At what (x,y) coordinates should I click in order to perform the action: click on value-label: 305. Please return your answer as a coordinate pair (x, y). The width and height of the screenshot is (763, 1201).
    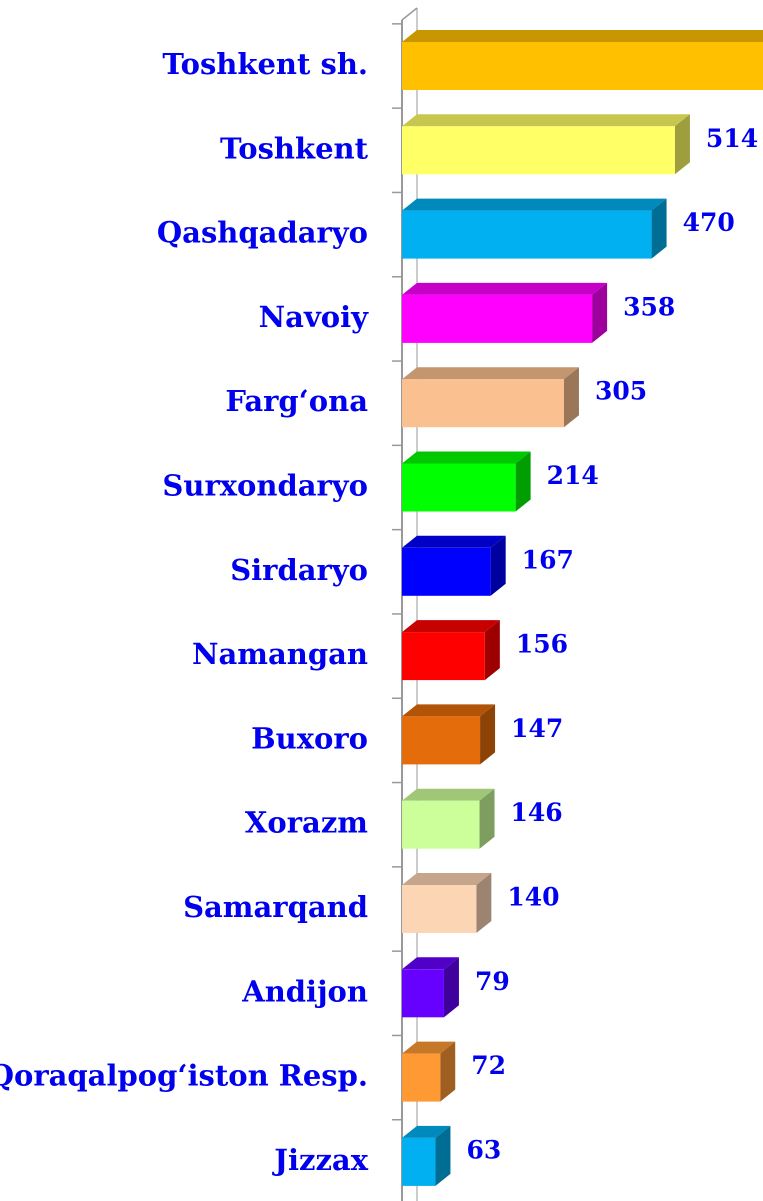
    Looking at the image, I should click on (621, 391).